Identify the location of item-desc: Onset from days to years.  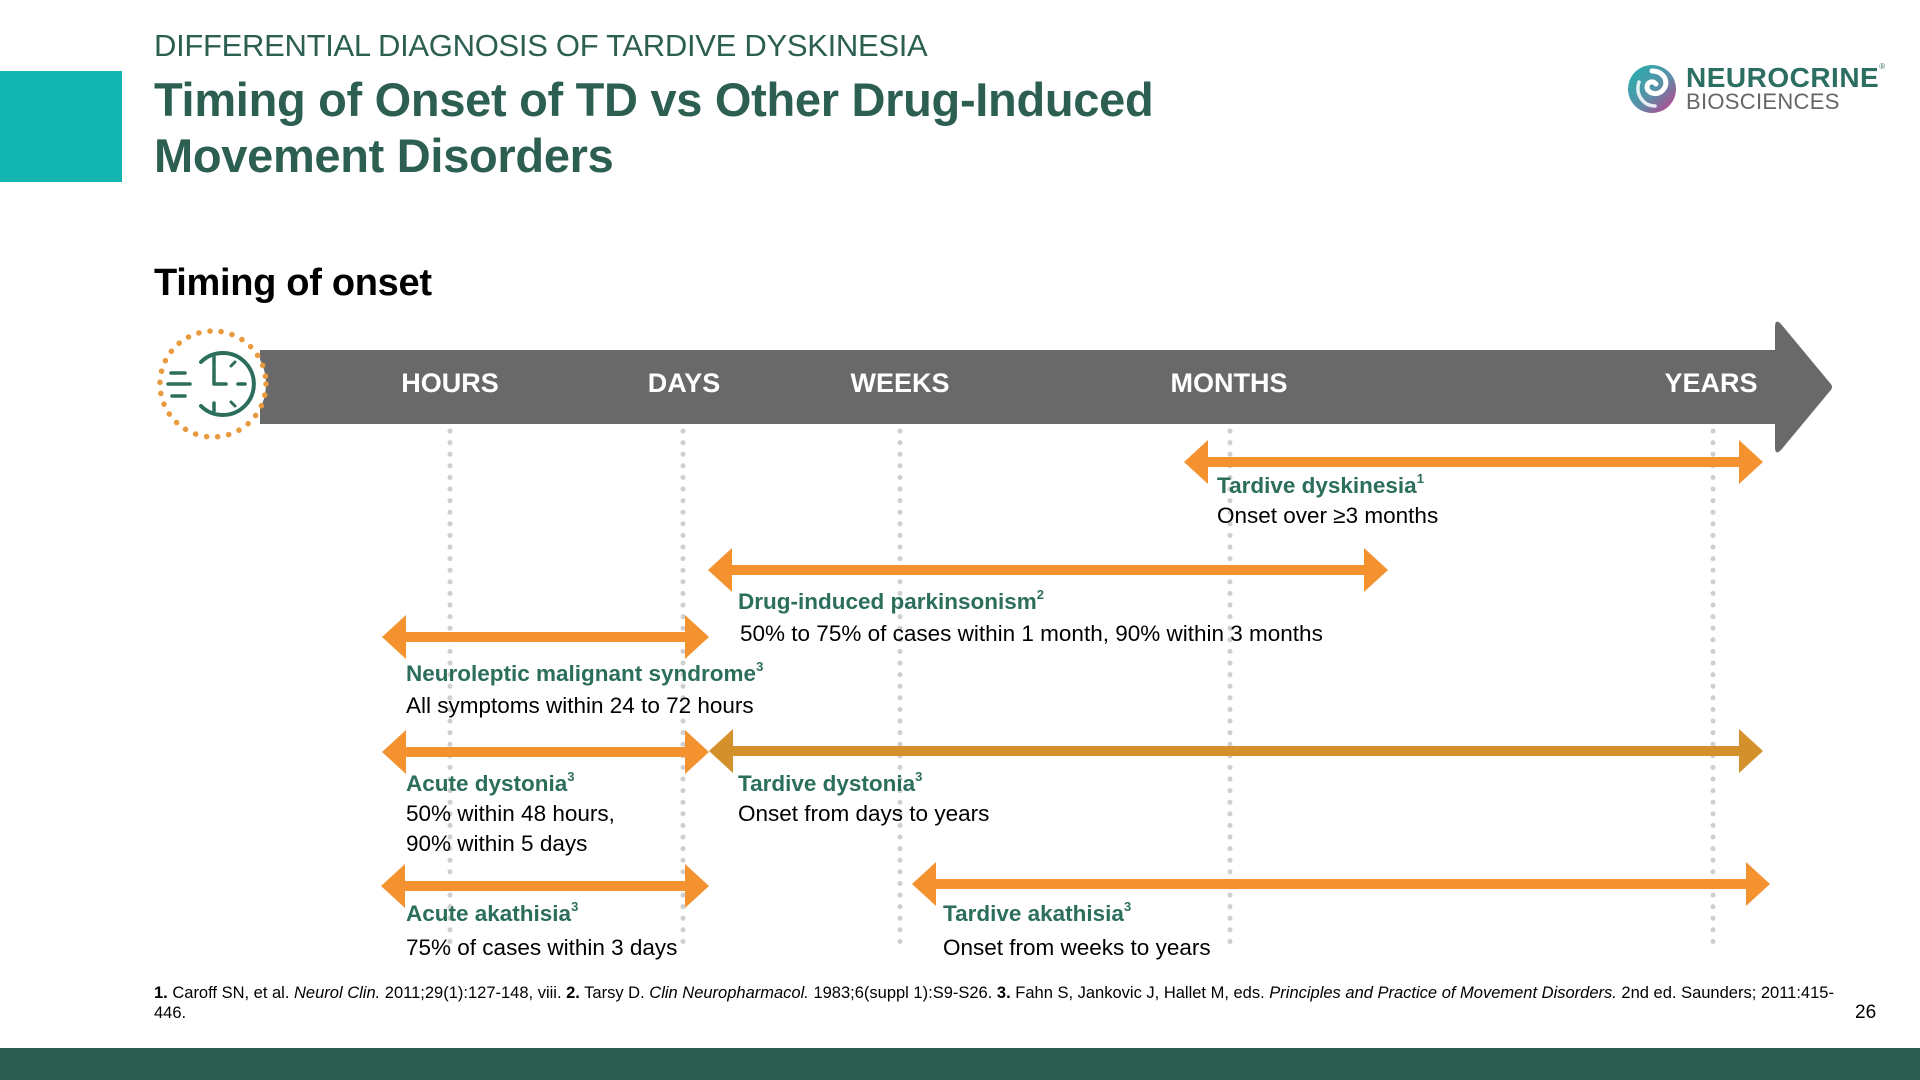
(864, 813).